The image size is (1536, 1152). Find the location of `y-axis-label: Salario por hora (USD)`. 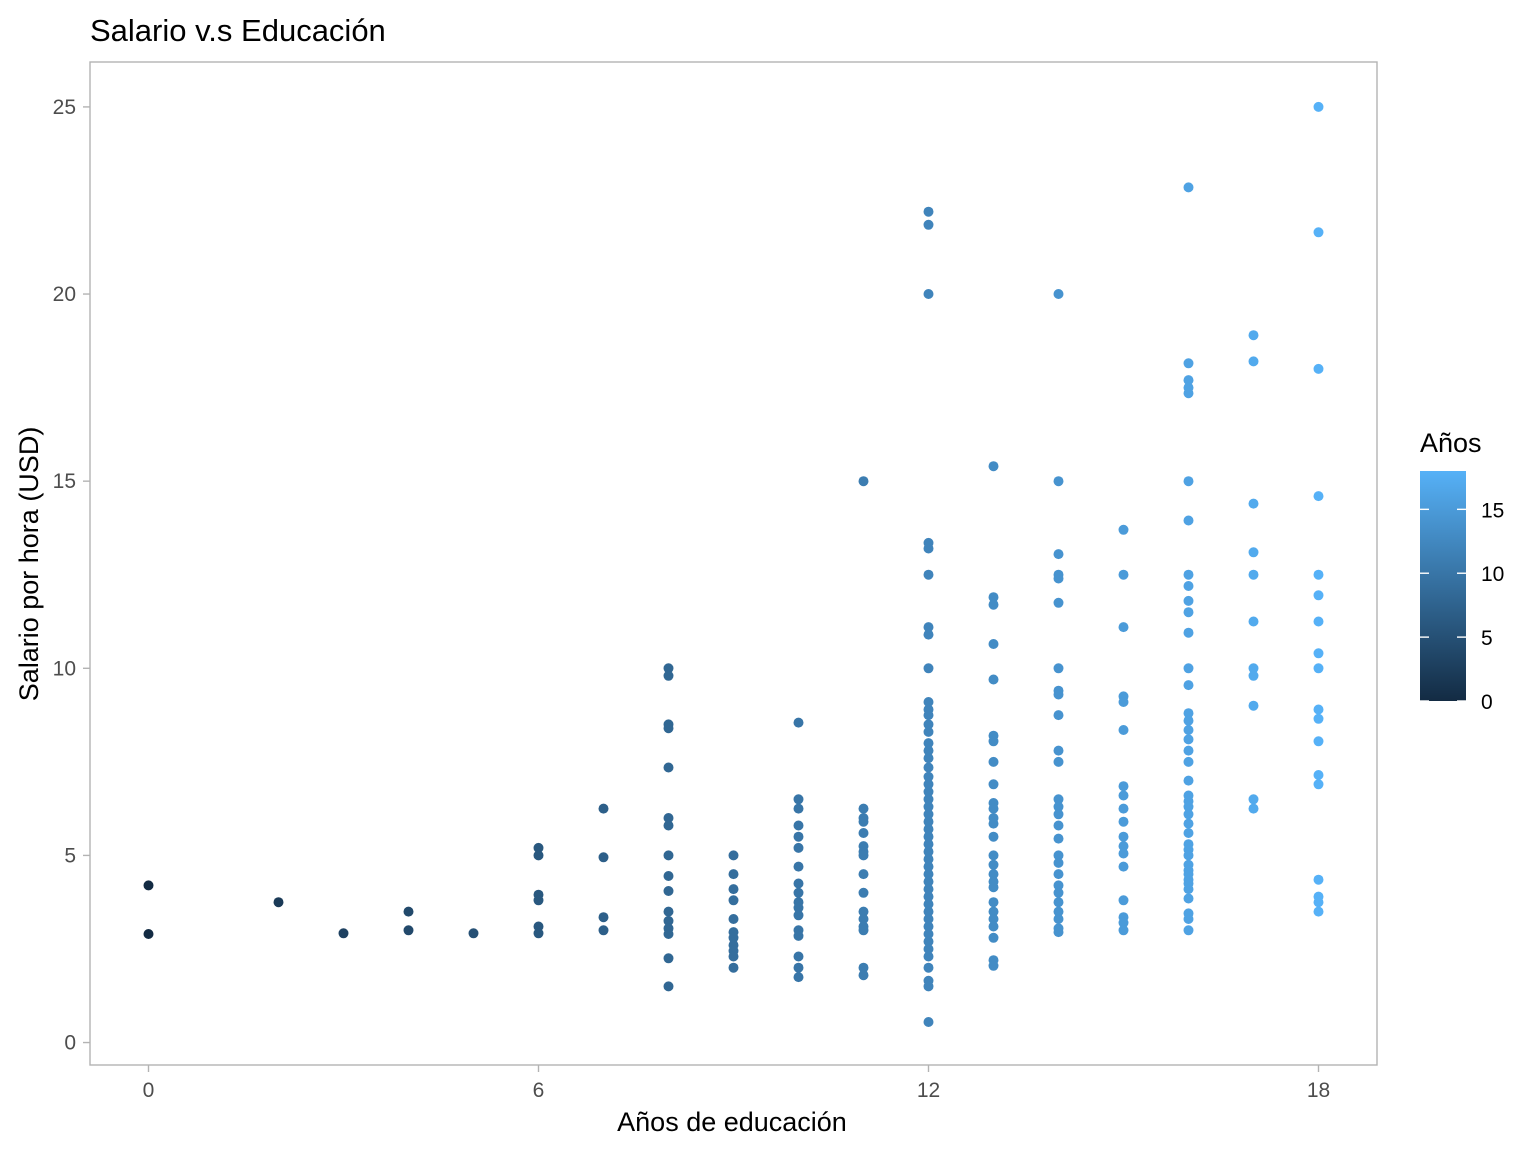

y-axis-label: Salario por hora (USD) is located at coordinates (29, 564).